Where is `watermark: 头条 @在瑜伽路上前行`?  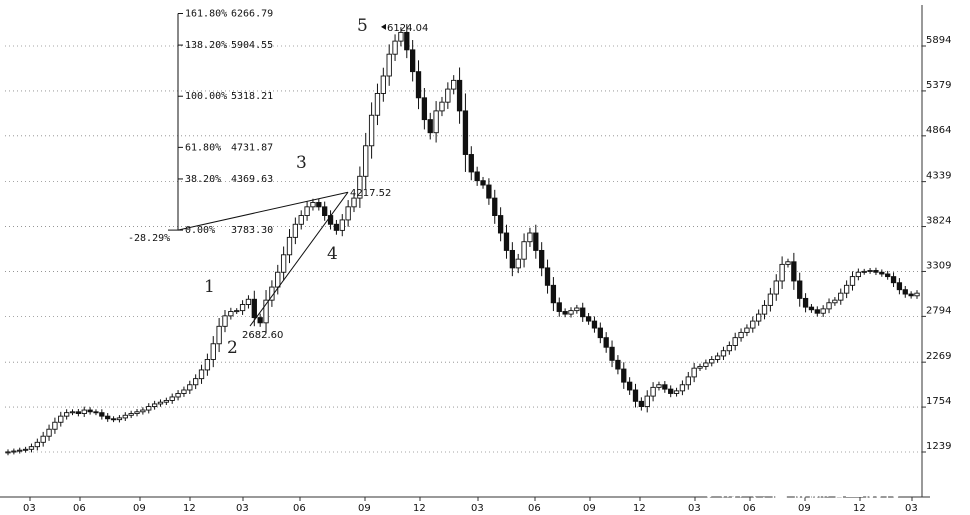
watermark: 头条 @在瑜伽路上前行 is located at coordinates (804, 490).